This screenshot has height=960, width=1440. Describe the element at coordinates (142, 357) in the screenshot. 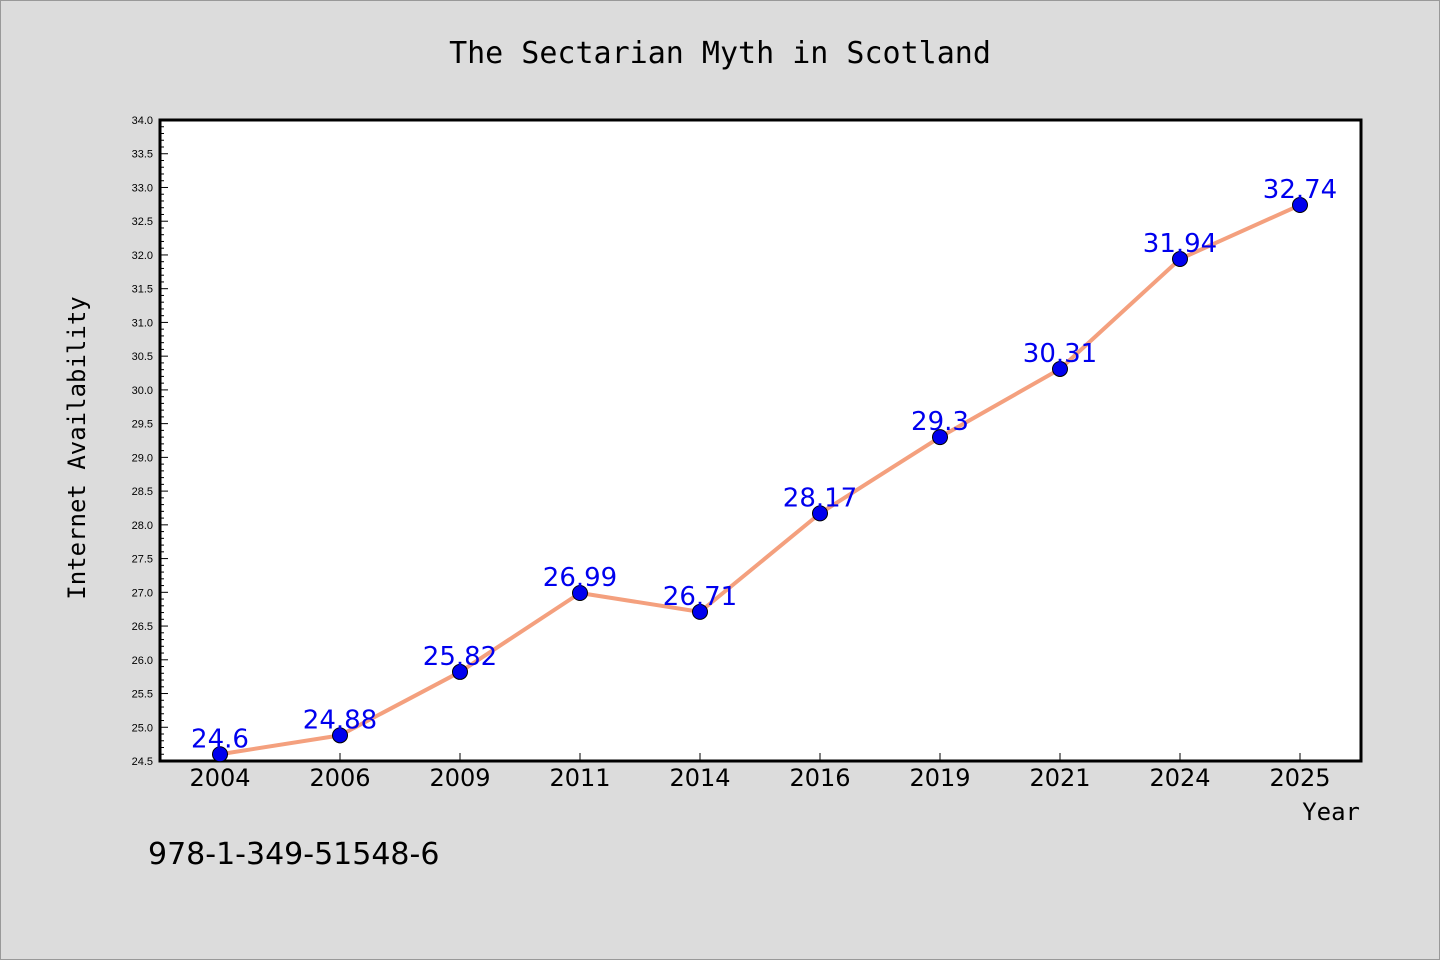

I see `y-tick-label: 30.5` at that location.